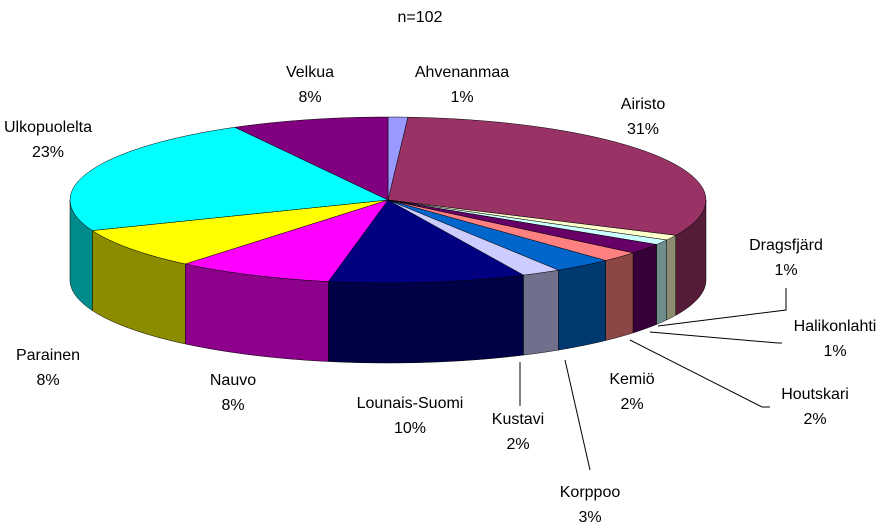 This screenshot has height=530, width=889. Describe the element at coordinates (631, 379) in the screenshot. I see `slice-label: Kemiö` at that location.